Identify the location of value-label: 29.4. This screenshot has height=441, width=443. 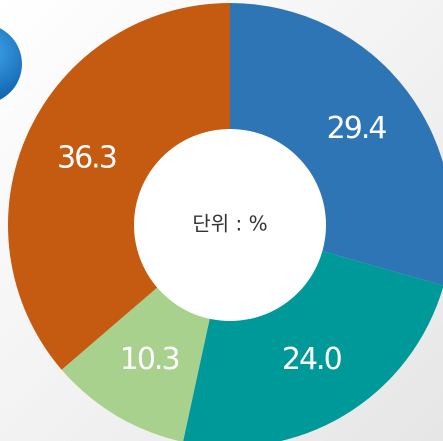
(357, 128).